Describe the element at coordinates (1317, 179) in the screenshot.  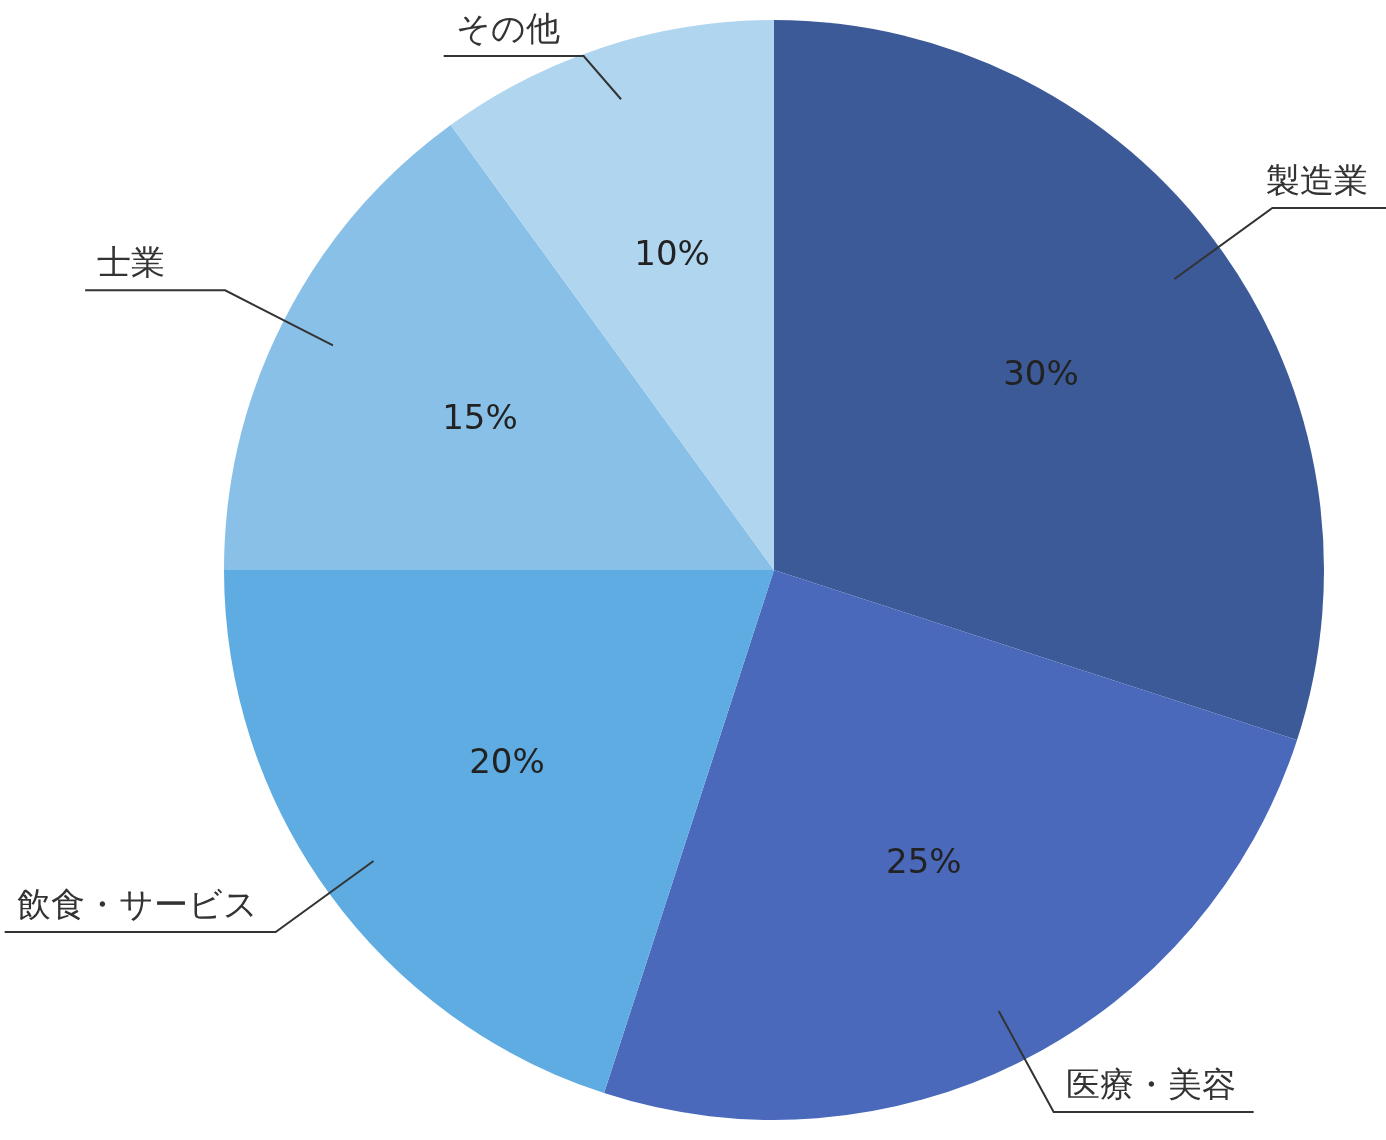
I see `slice-label: 製造業` at that location.